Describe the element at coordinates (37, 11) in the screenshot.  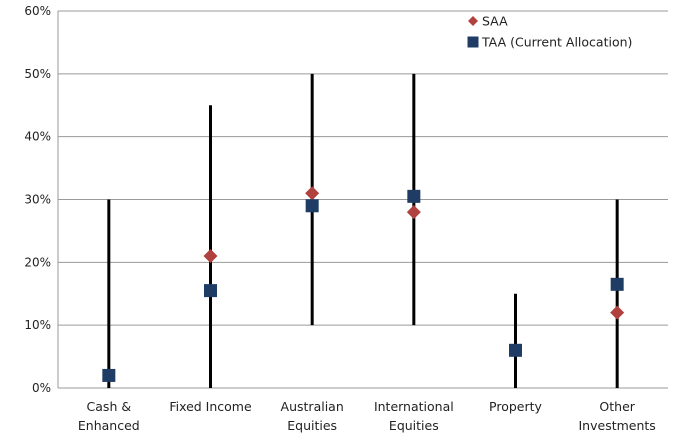
I see `y-tick-label: 60%` at that location.